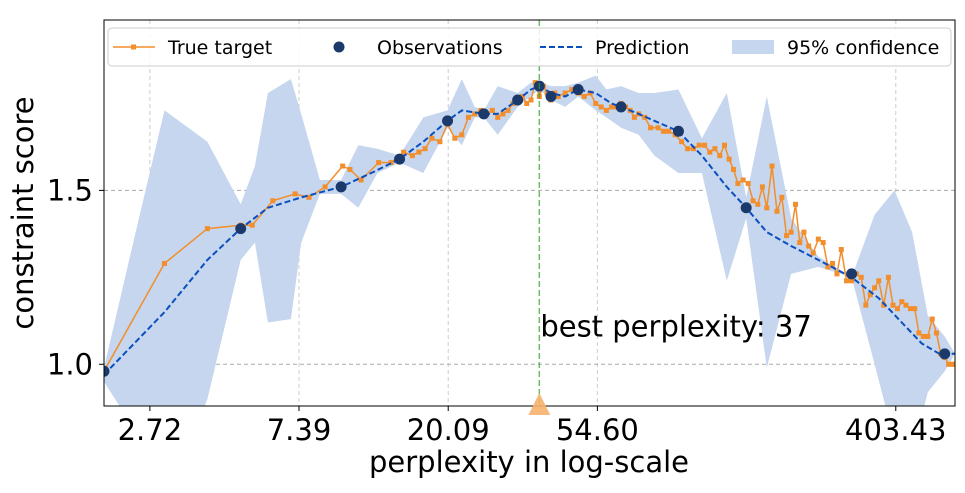 The width and height of the screenshot is (965, 493). Describe the element at coordinates (70, 190) in the screenshot. I see `y-tick-label: 1.5` at that location.